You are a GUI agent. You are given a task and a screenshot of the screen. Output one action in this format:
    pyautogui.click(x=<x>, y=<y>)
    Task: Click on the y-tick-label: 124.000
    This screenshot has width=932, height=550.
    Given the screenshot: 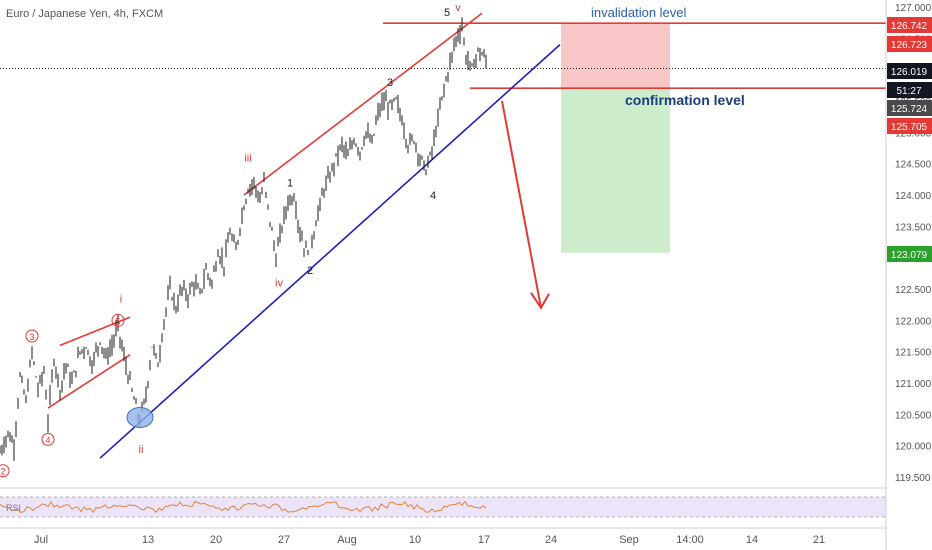 What is the action you would take?
    pyautogui.click(x=913, y=196)
    